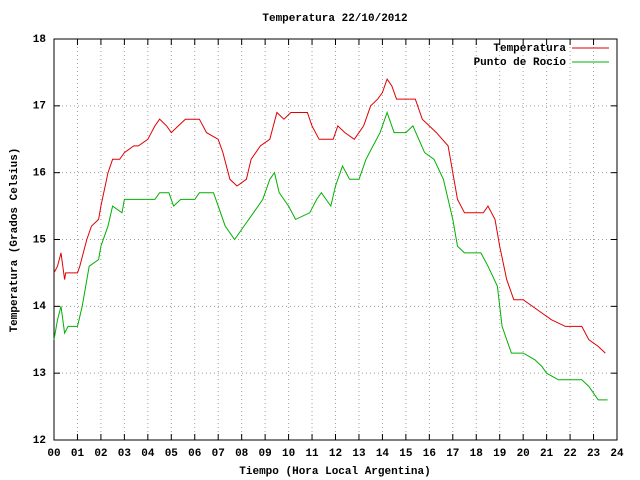 The height and width of the screenshot is (480, 640). What do you see at coordinates (39, 107) in the screenshot?
I see `y-tick-label: 17` at bounding box center [39, 107].